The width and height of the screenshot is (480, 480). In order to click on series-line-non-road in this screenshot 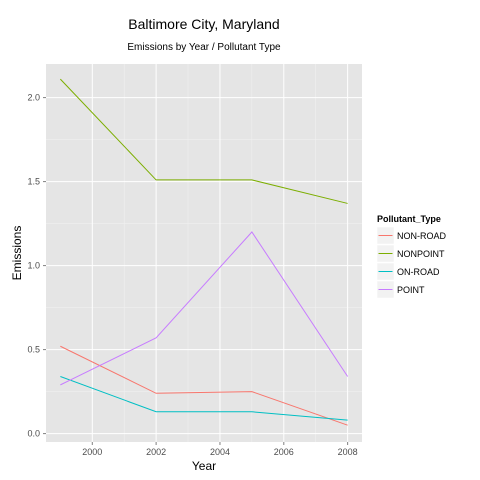, I will do `click(204, 385)`.